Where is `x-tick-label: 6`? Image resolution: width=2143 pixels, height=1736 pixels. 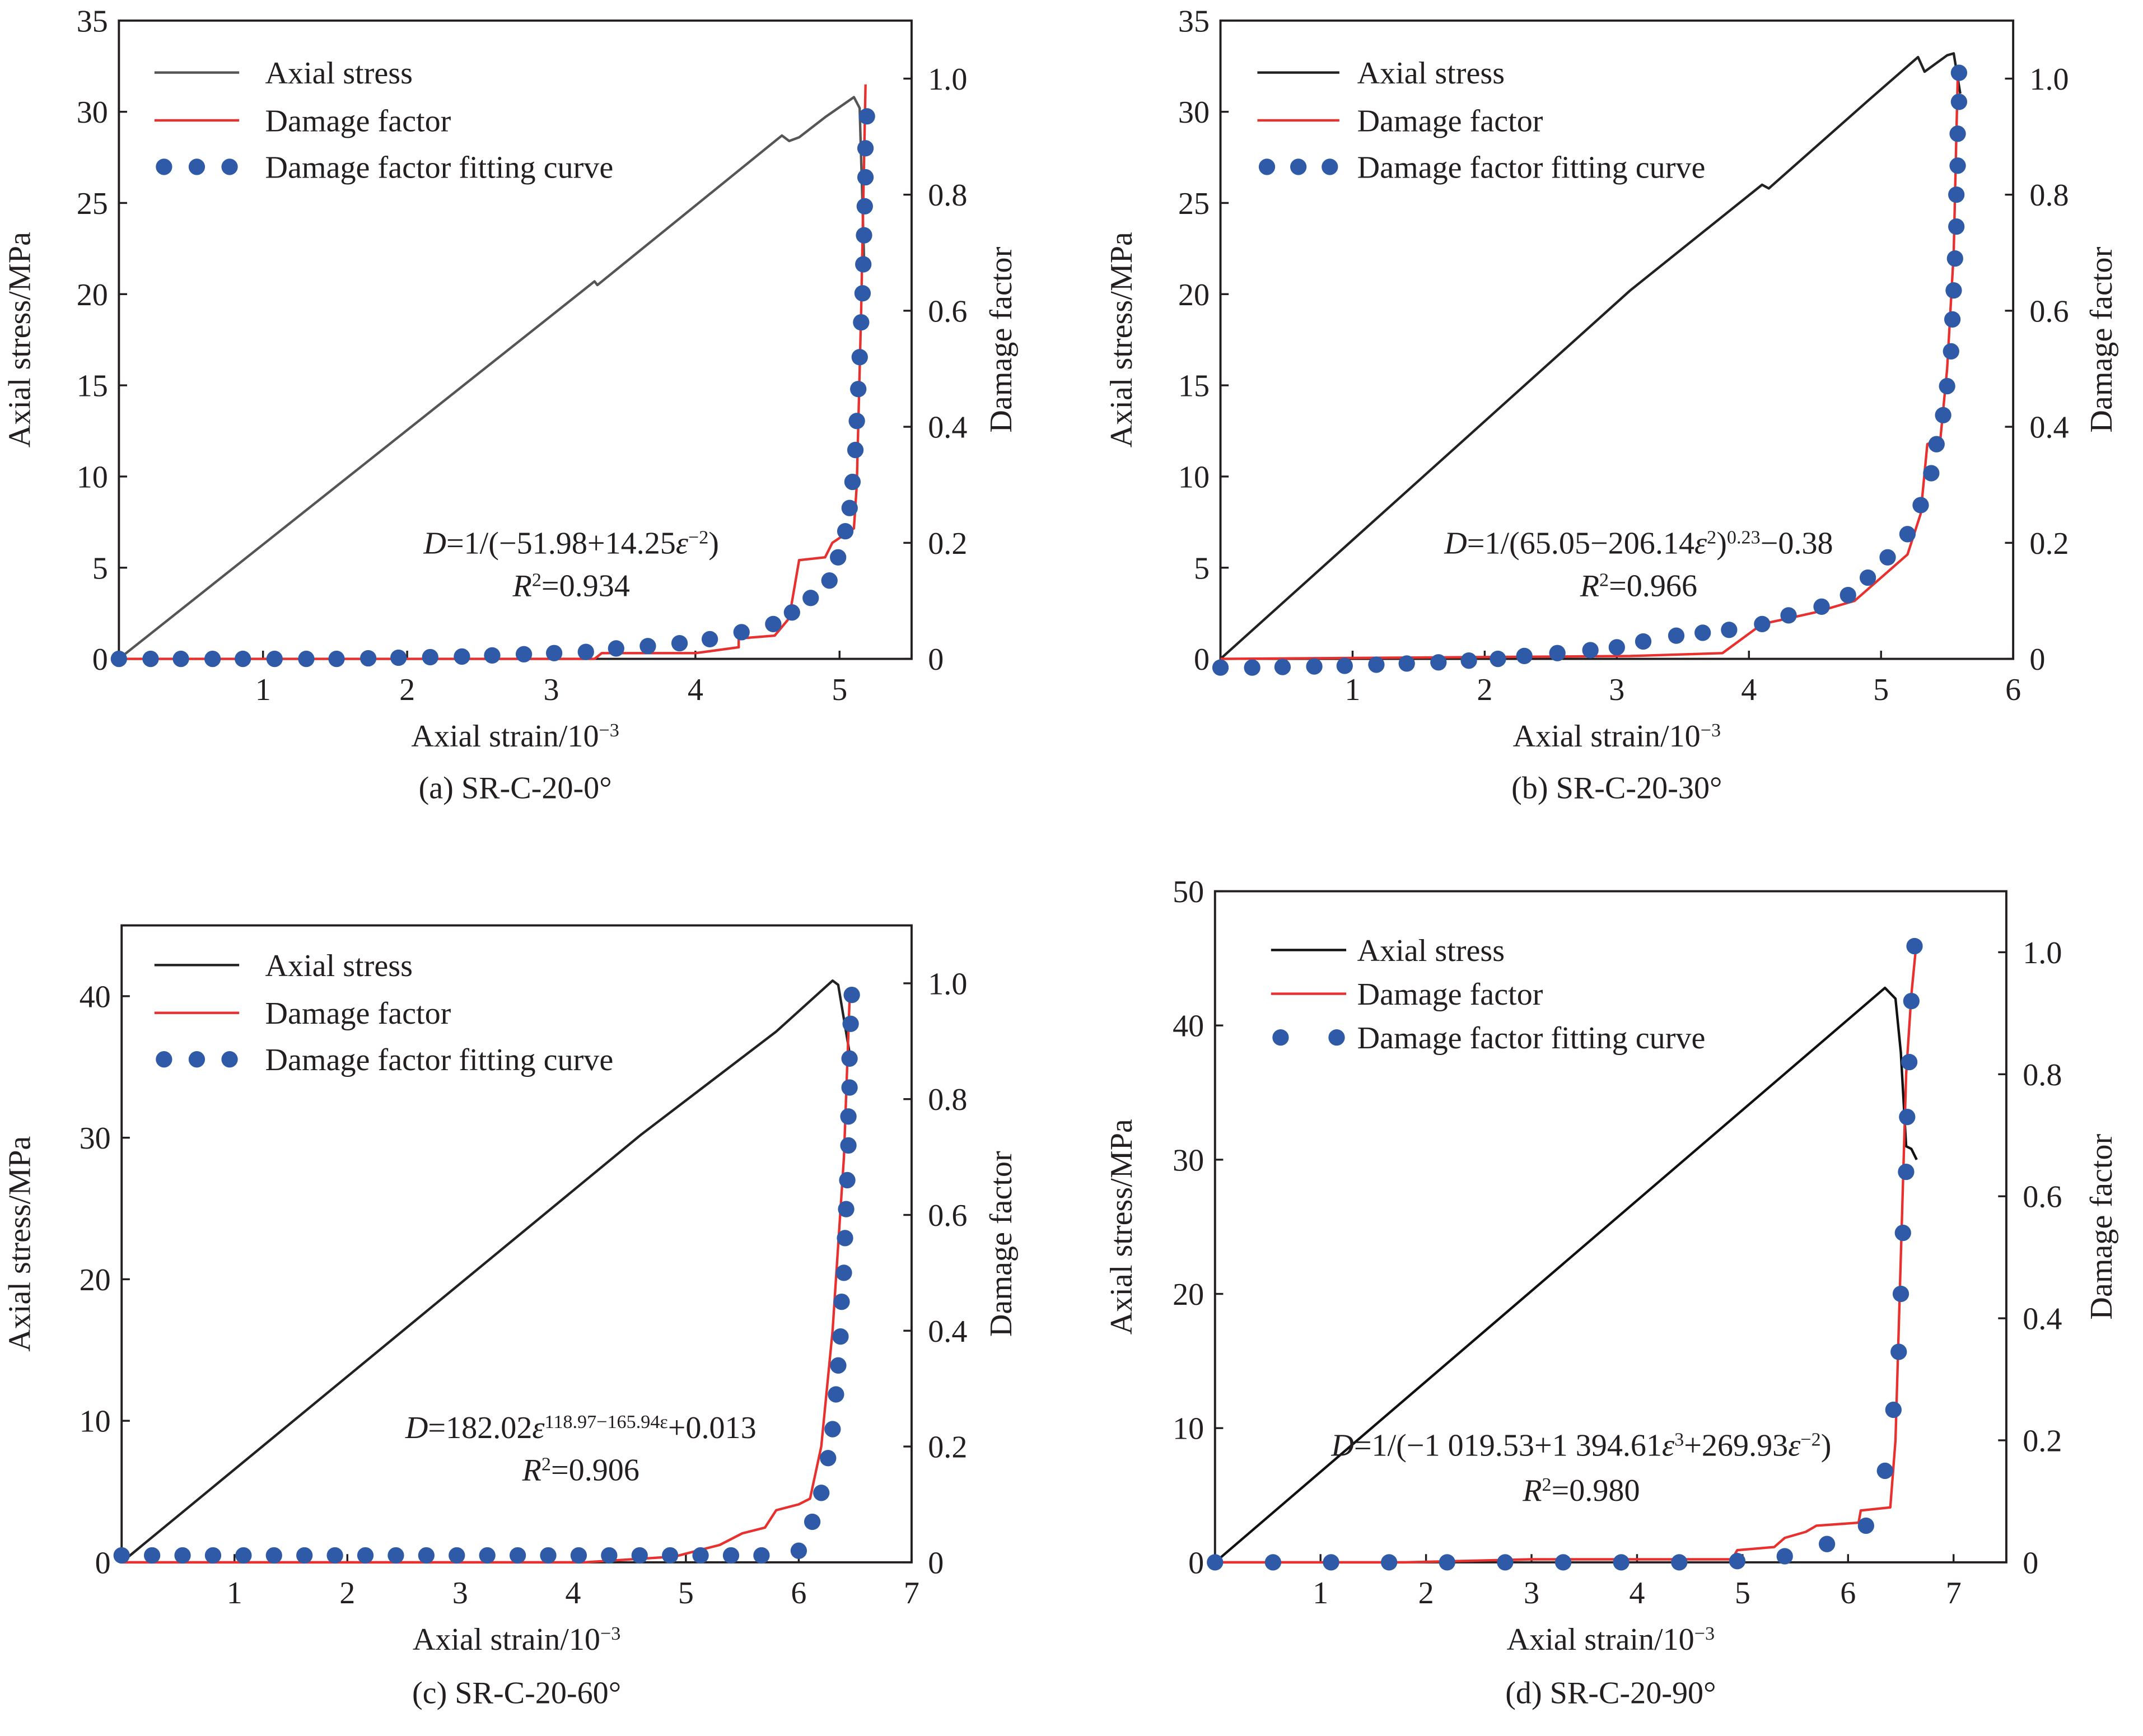
x-tick-label: 6 is located at coordinates (1848, 1594).